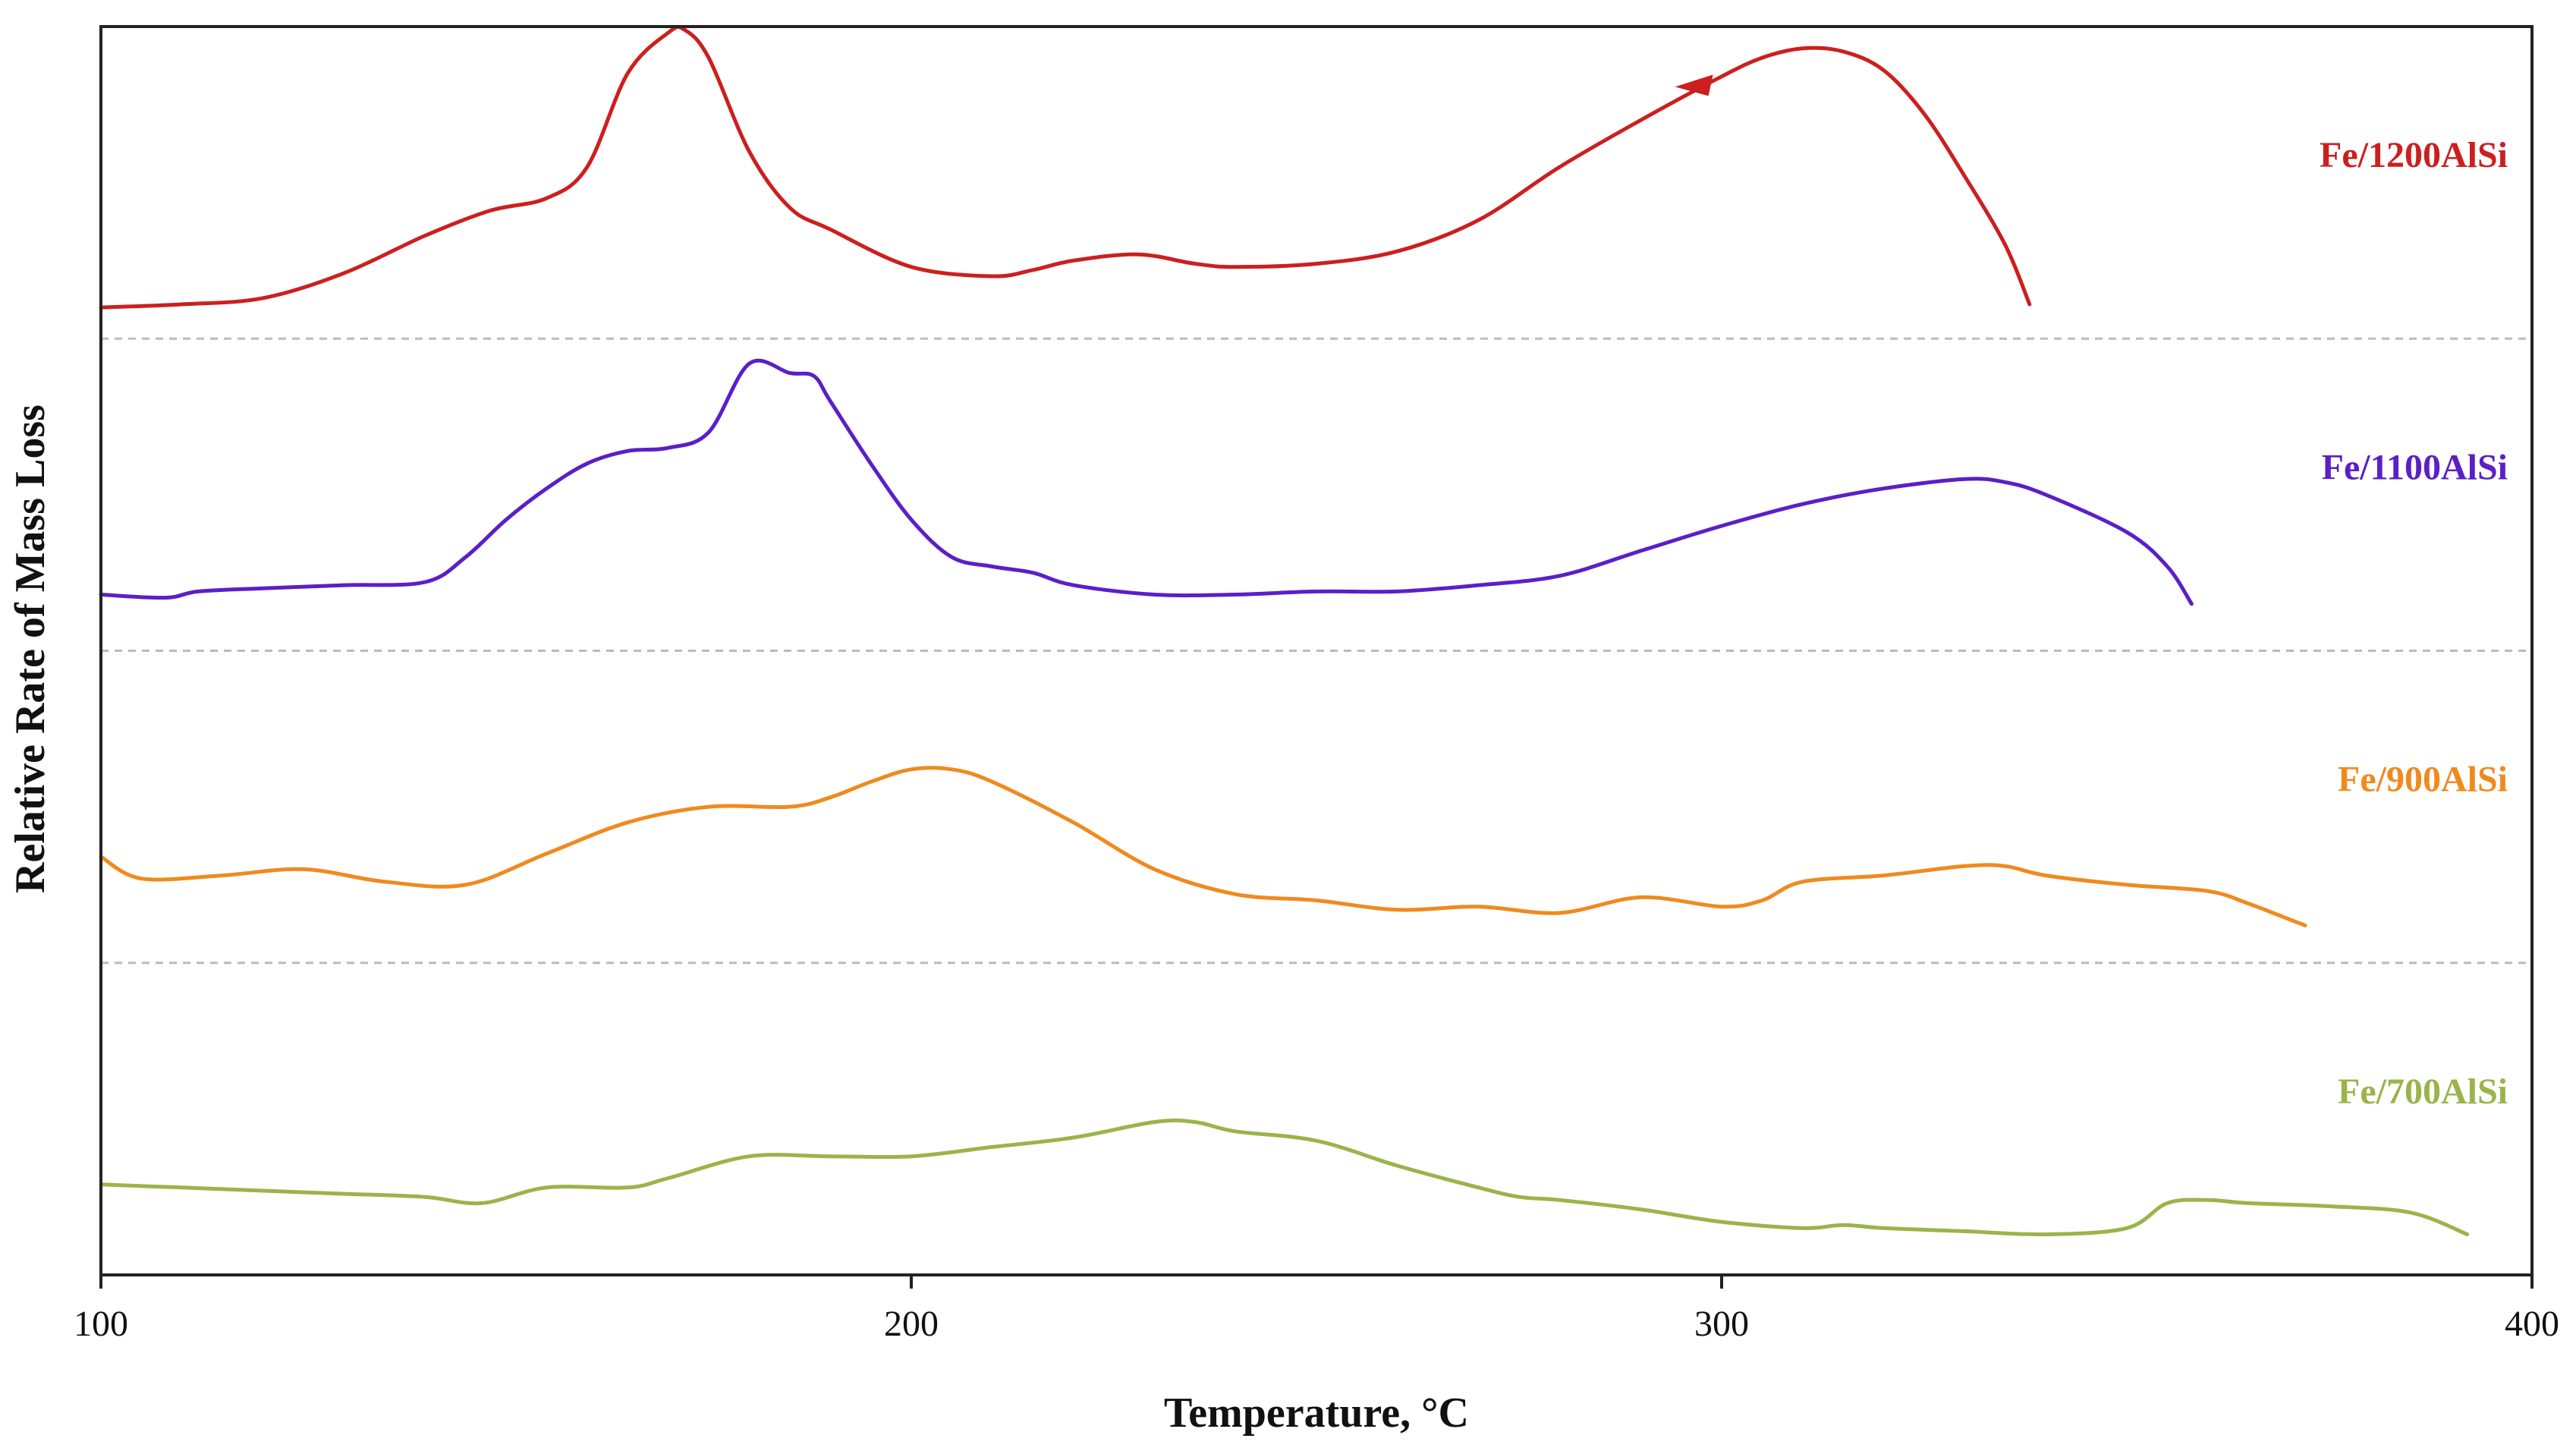 The height and width of the screenshot is (1451, 2576). What do you see at coordinates (1203, 846) in the screenshot?
I see `series-line-fe-900alsi` at bounding box center [1203, 846].